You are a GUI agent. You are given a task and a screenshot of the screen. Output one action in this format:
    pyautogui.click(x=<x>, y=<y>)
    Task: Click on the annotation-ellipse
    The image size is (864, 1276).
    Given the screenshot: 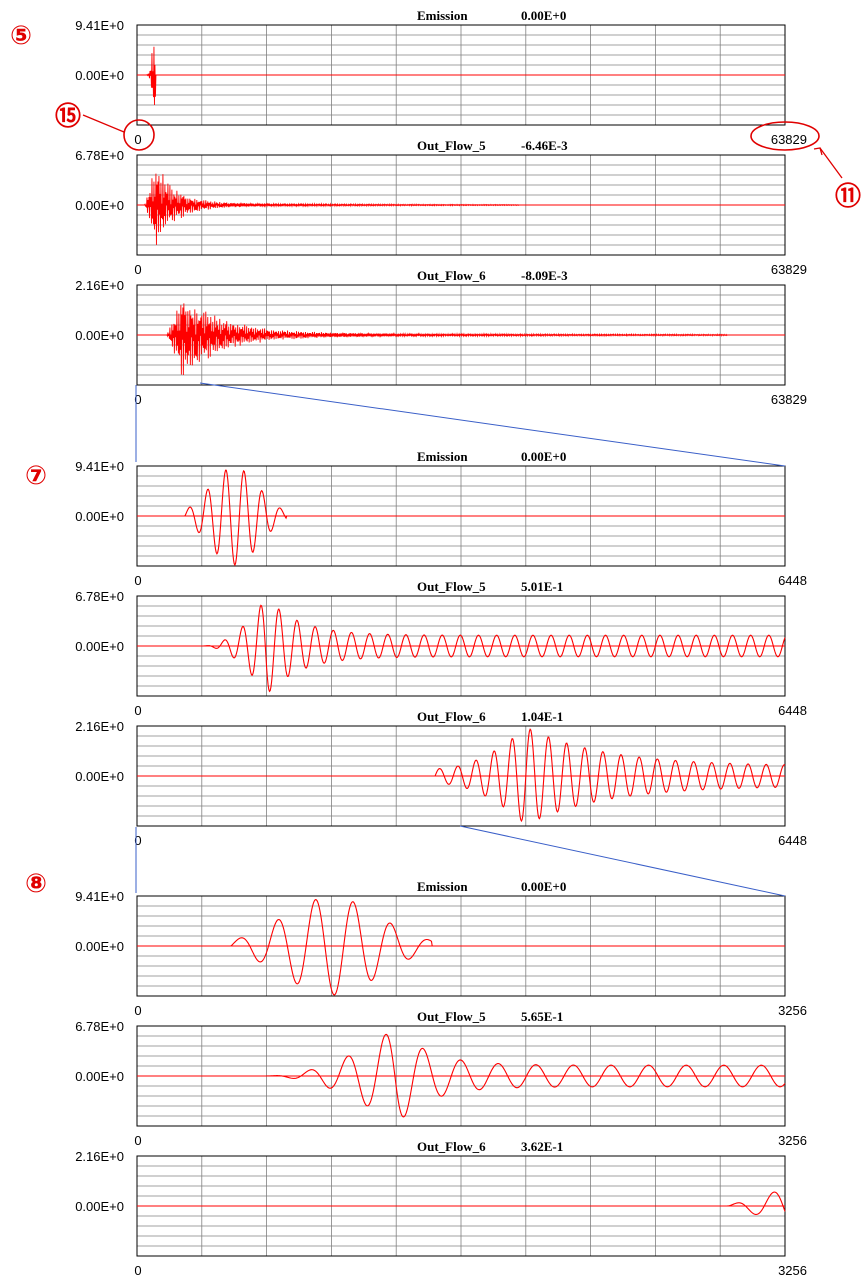 What is the action you would take?
    pyautogui.click(x=785, y=136)
    